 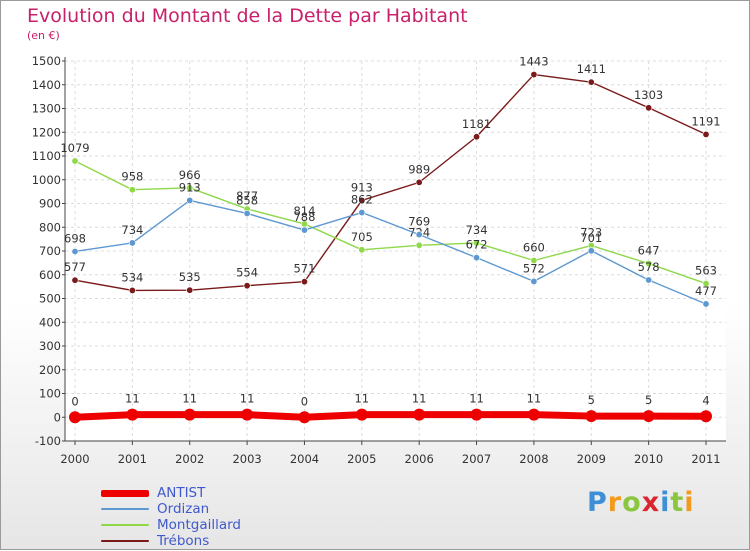 I want to click on data-label-ordizan: 572, so click(x=534, y=268).